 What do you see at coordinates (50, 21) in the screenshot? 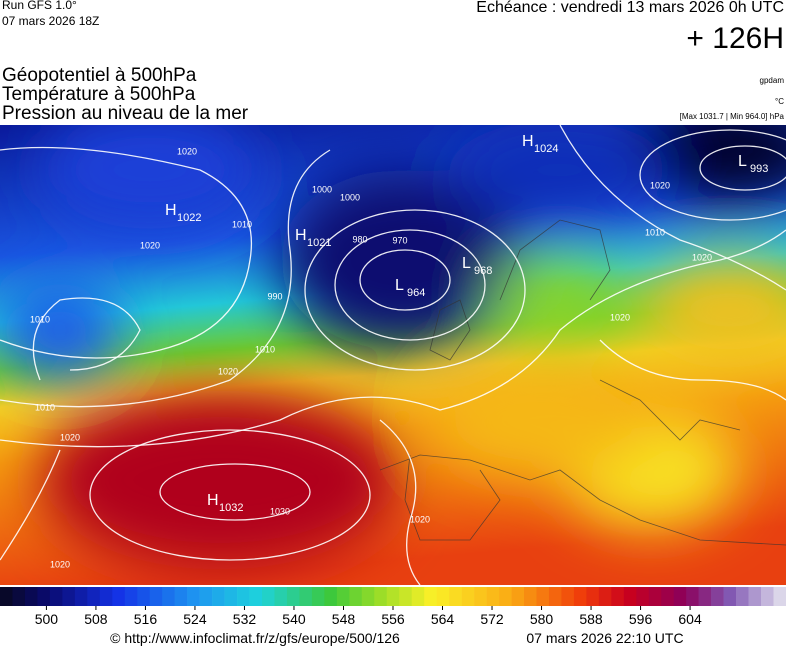
I see `run-date: 07 mars 2026 18Z` at bounding box center [50, 21].